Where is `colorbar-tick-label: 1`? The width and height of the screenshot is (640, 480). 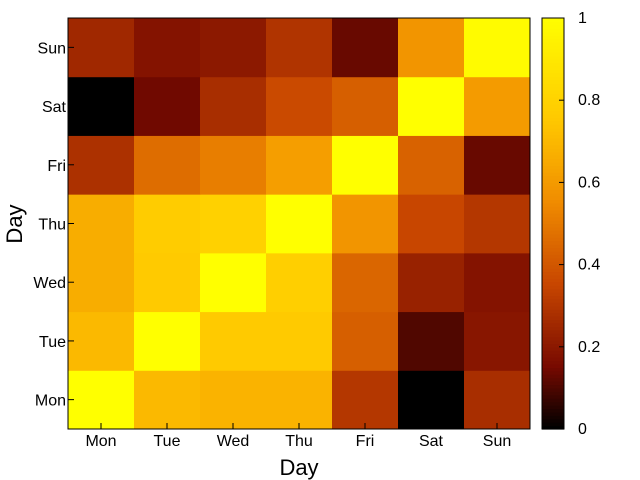 colorbar-tick-label: 1 is located at coordinates (582, 18).